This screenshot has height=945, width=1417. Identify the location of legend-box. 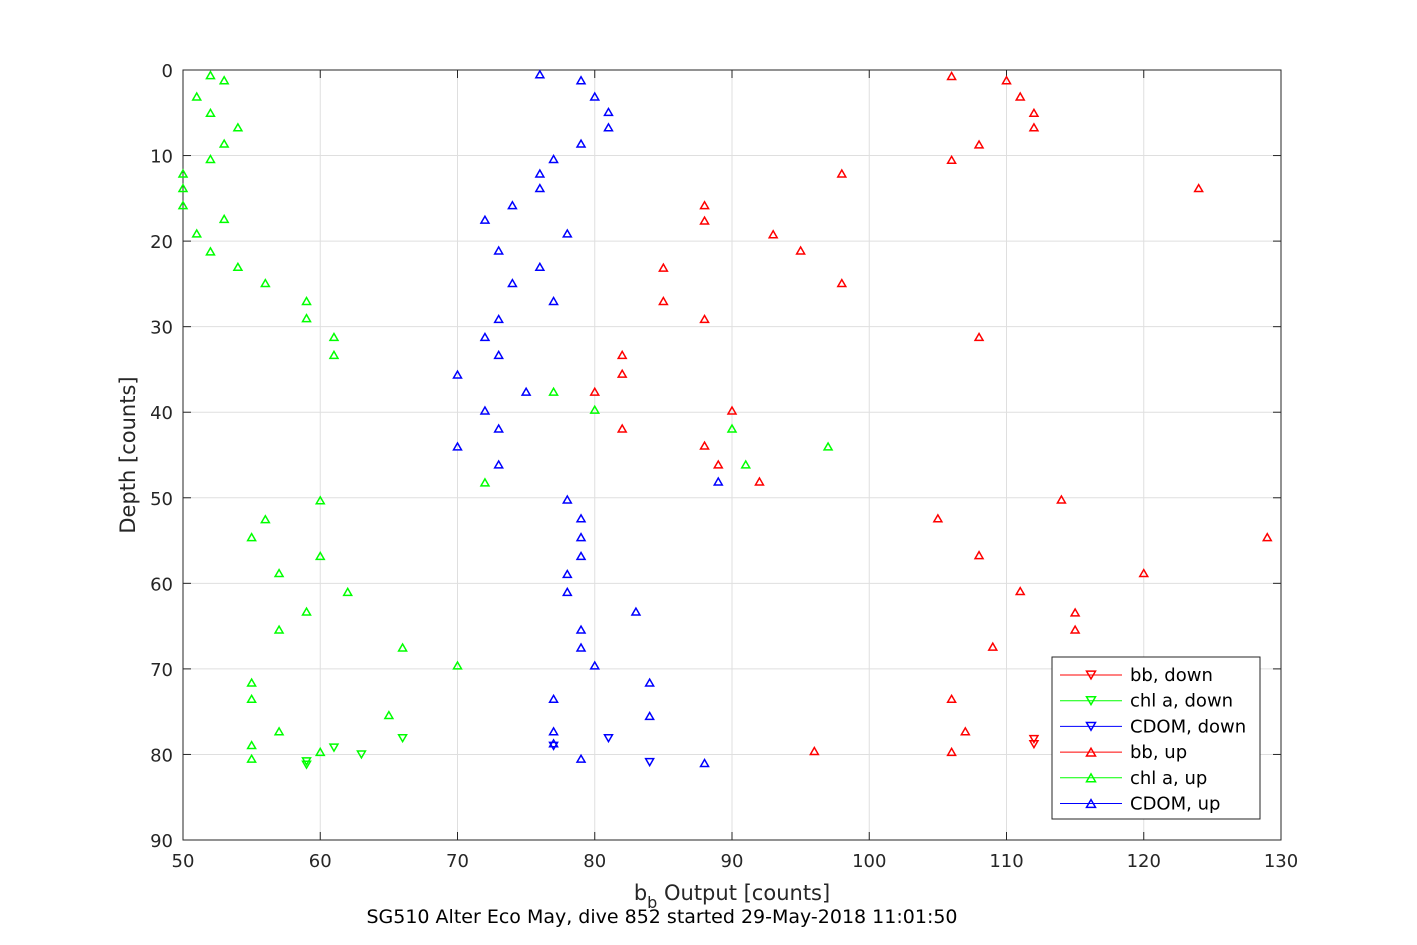
(1156, 738).